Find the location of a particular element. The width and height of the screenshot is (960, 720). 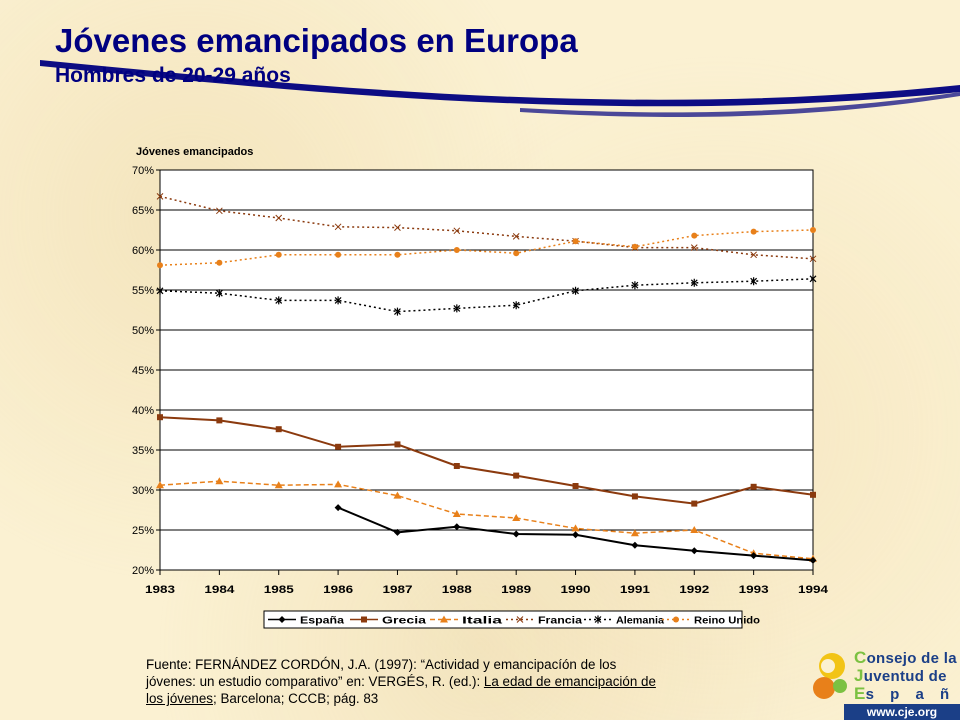

series-line-francia is located at coordinates (486, 227).